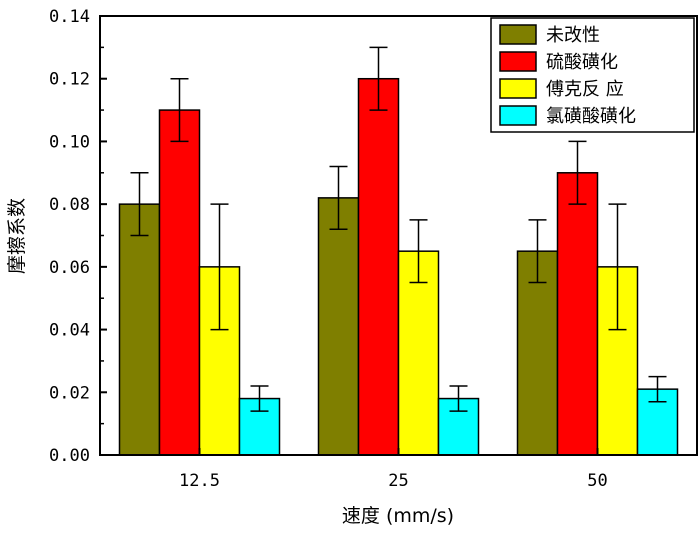  What do you see at coordinates (398, 516) in the screenshot?
I see `x-axis-title: 速度 (mm/s)` at bounding box center [398, 516].